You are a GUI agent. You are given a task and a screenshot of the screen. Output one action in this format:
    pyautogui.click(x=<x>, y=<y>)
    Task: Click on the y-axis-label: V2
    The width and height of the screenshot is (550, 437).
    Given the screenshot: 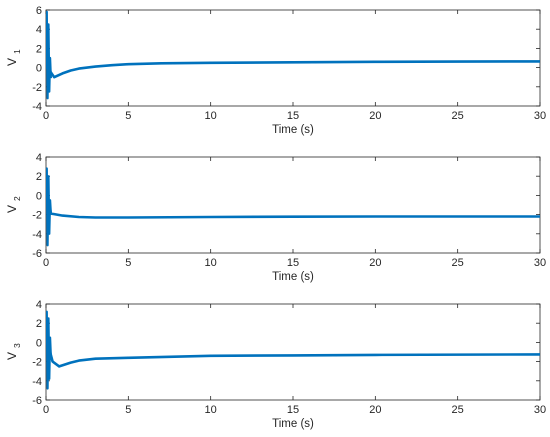 What is the action you would take?
    pyautogui.click(x=13, y=204)
    